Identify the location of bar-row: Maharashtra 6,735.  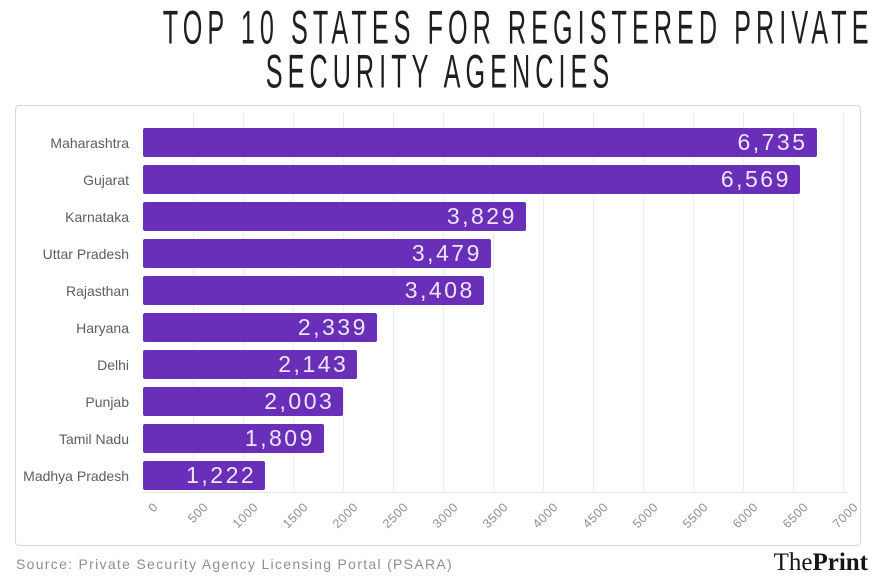
(433, 142).